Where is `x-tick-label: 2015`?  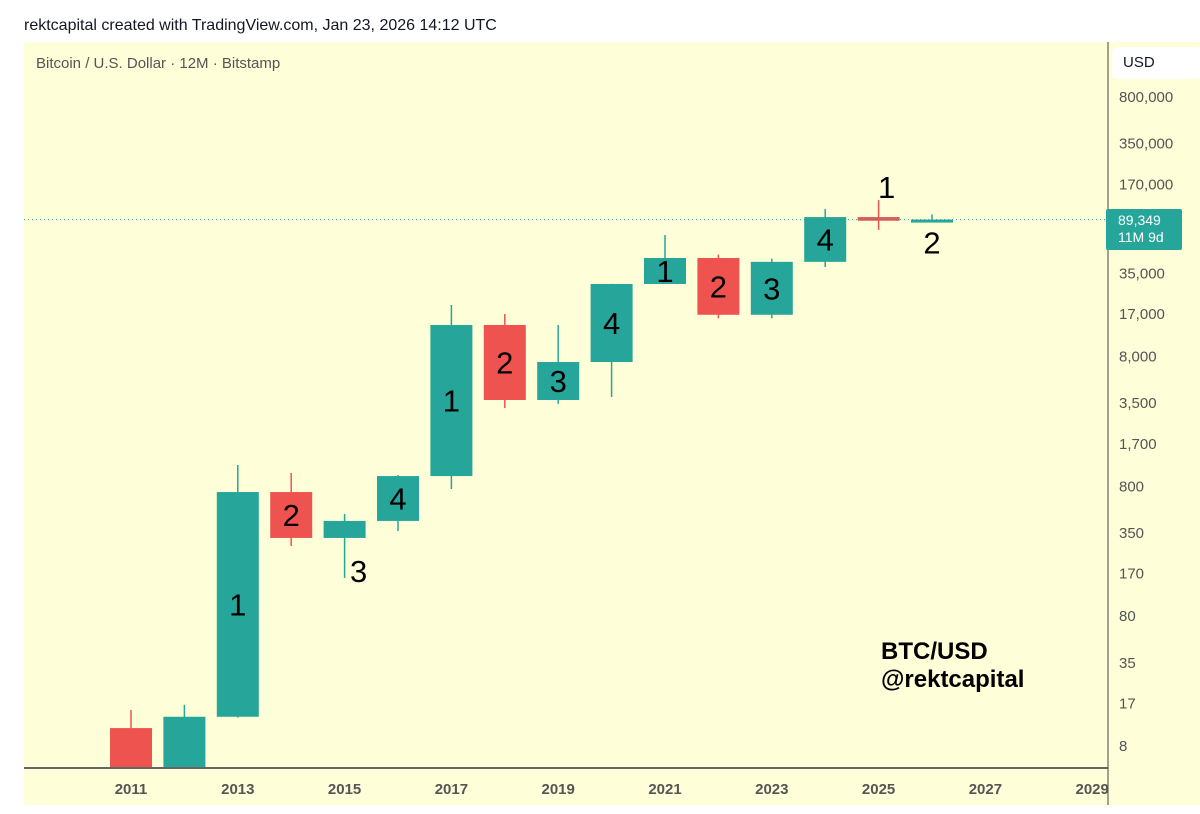
x-tick-label: 2015 is located at coordinates (344, 789).